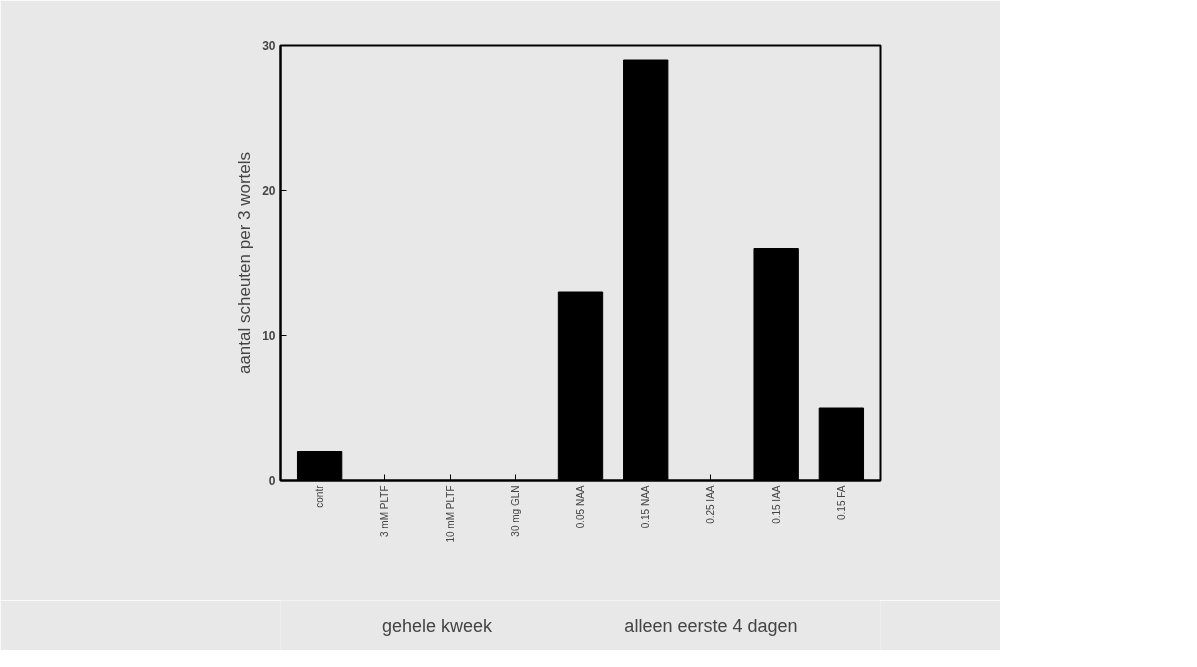  Describe the element at coordinates (269, 336) in the screenshot. I see `y-tick-label: 10` at that location.